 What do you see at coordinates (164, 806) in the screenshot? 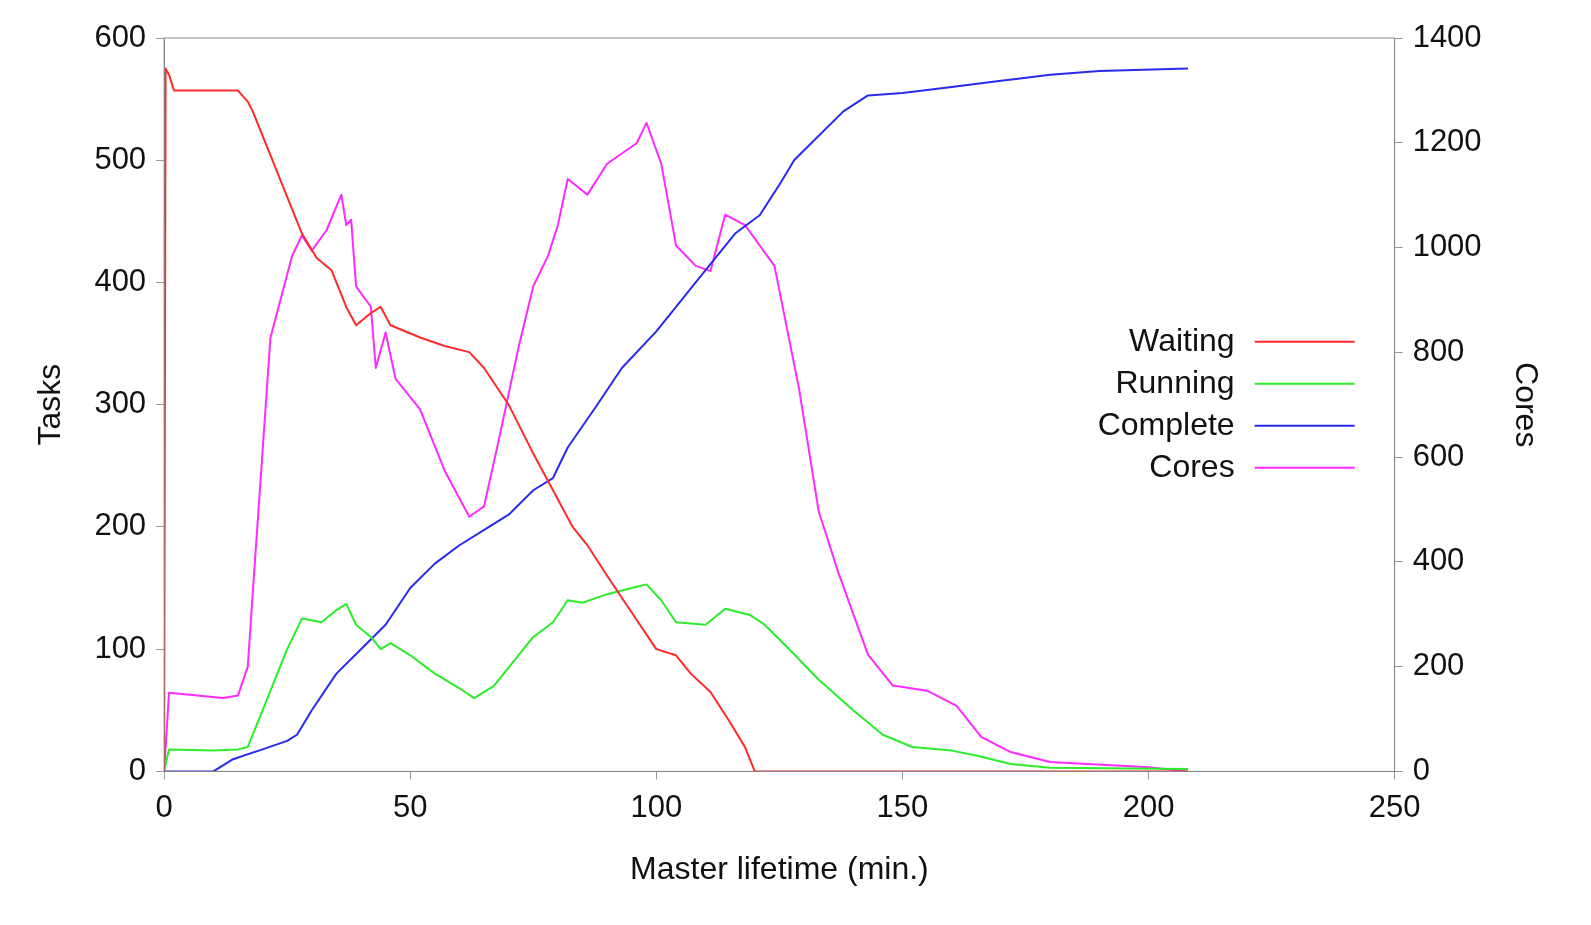
I see `x-tick-label: 0` at bounding box center [164, 806].